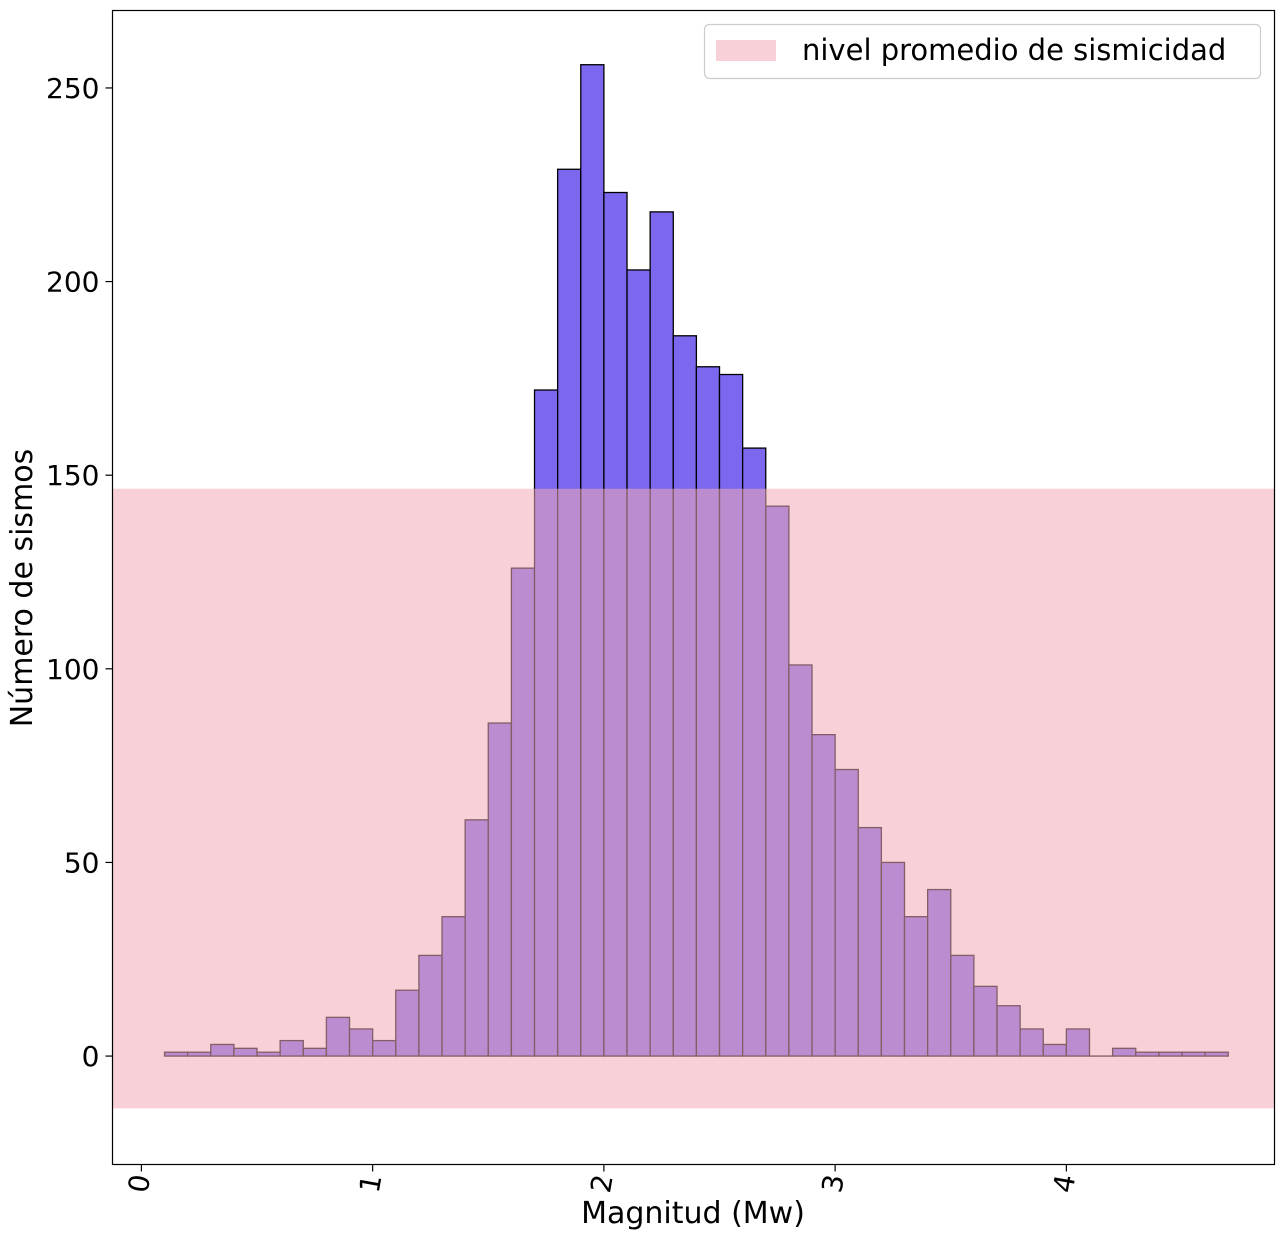  I want to click on x-axis-label: Magnitud (Mw), so click(693, 1213).